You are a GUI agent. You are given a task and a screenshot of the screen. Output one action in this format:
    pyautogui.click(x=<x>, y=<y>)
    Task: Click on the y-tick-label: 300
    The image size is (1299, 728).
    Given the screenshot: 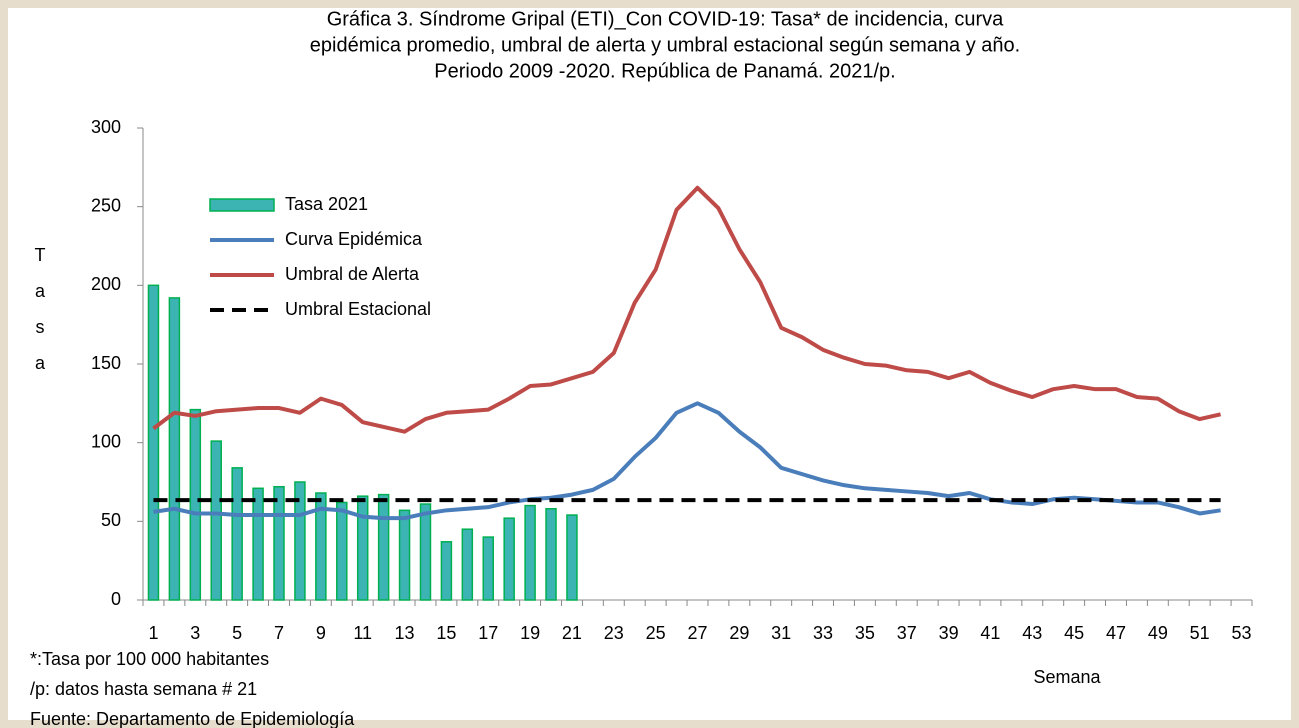 What is the action you would take?
    pyautogui.click(x=106, y=127)
    